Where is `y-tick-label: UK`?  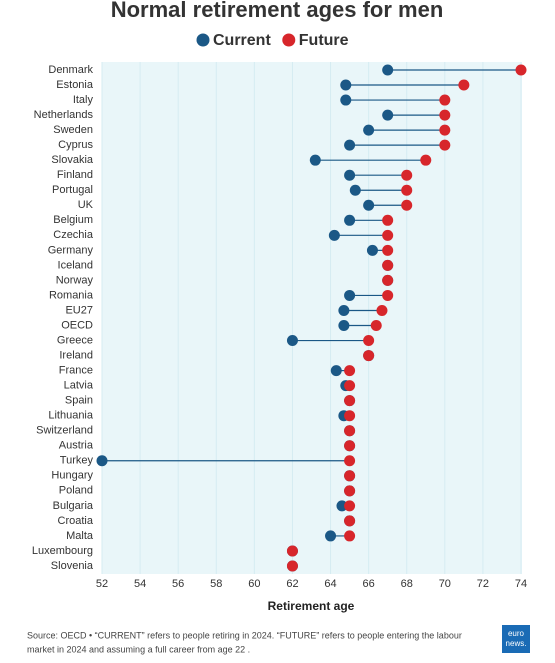 y-tick-label: UK is located at coordinates (86, 205).